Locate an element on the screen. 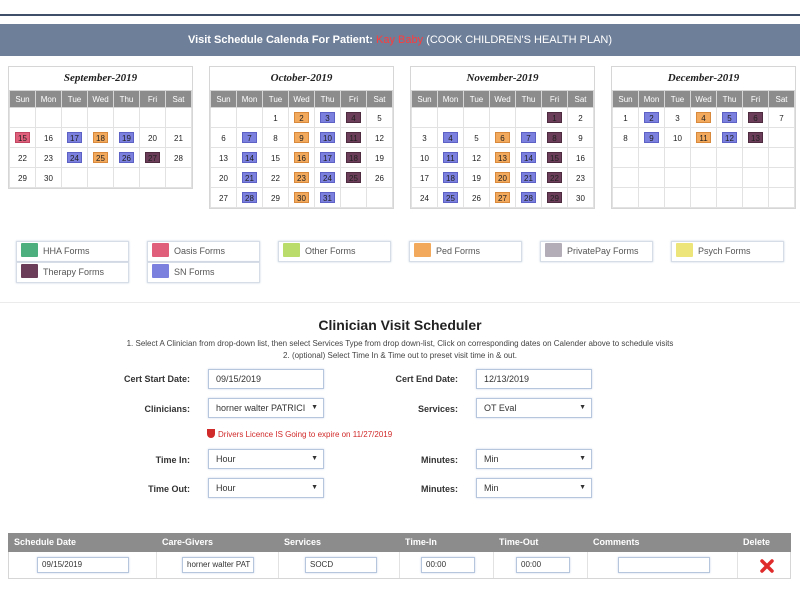  calendar-day: 23 is located at coordinates (301, 177).